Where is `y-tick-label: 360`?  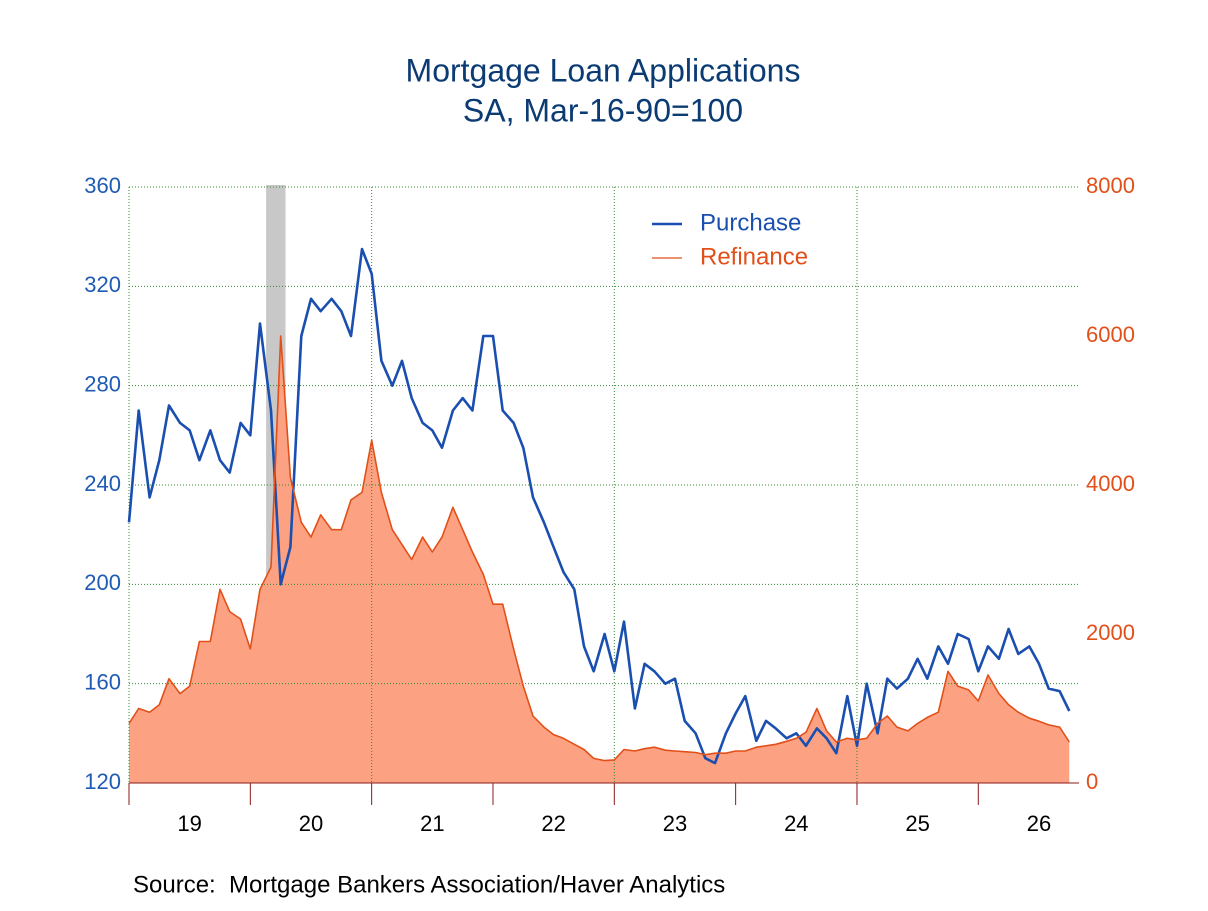
y-tick-label: 360 is located at coordinates (102, 185).